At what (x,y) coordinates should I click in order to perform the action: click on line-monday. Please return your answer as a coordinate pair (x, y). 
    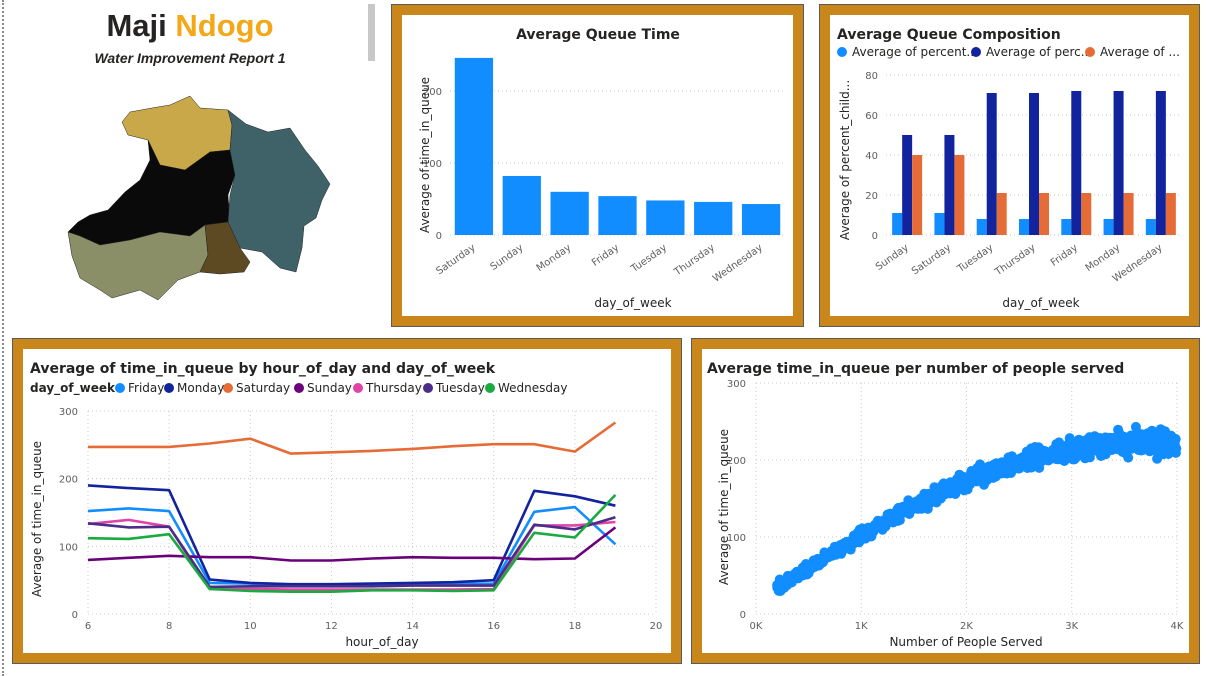
    Looking at the image, I should click on (351, 535).